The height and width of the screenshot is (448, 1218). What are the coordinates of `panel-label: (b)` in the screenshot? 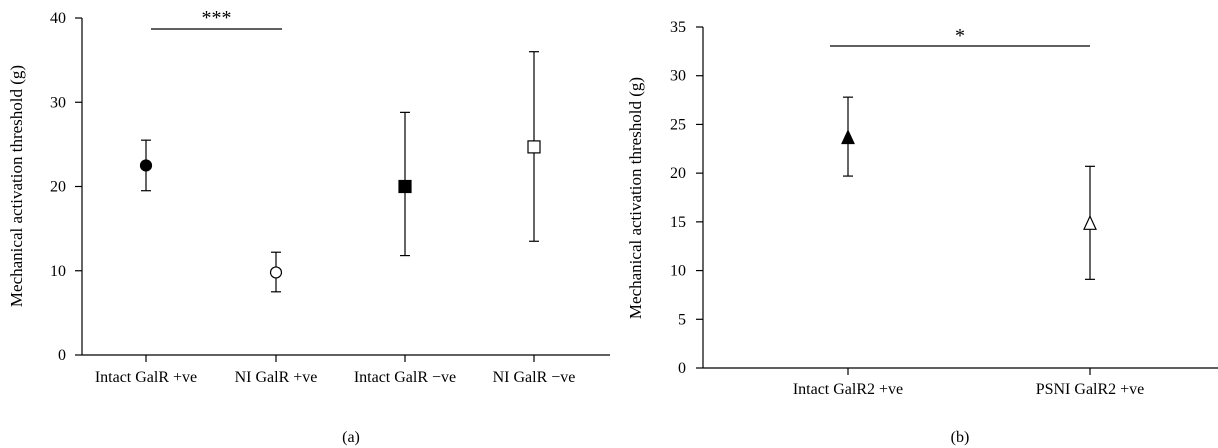 It's located at (960, 437).